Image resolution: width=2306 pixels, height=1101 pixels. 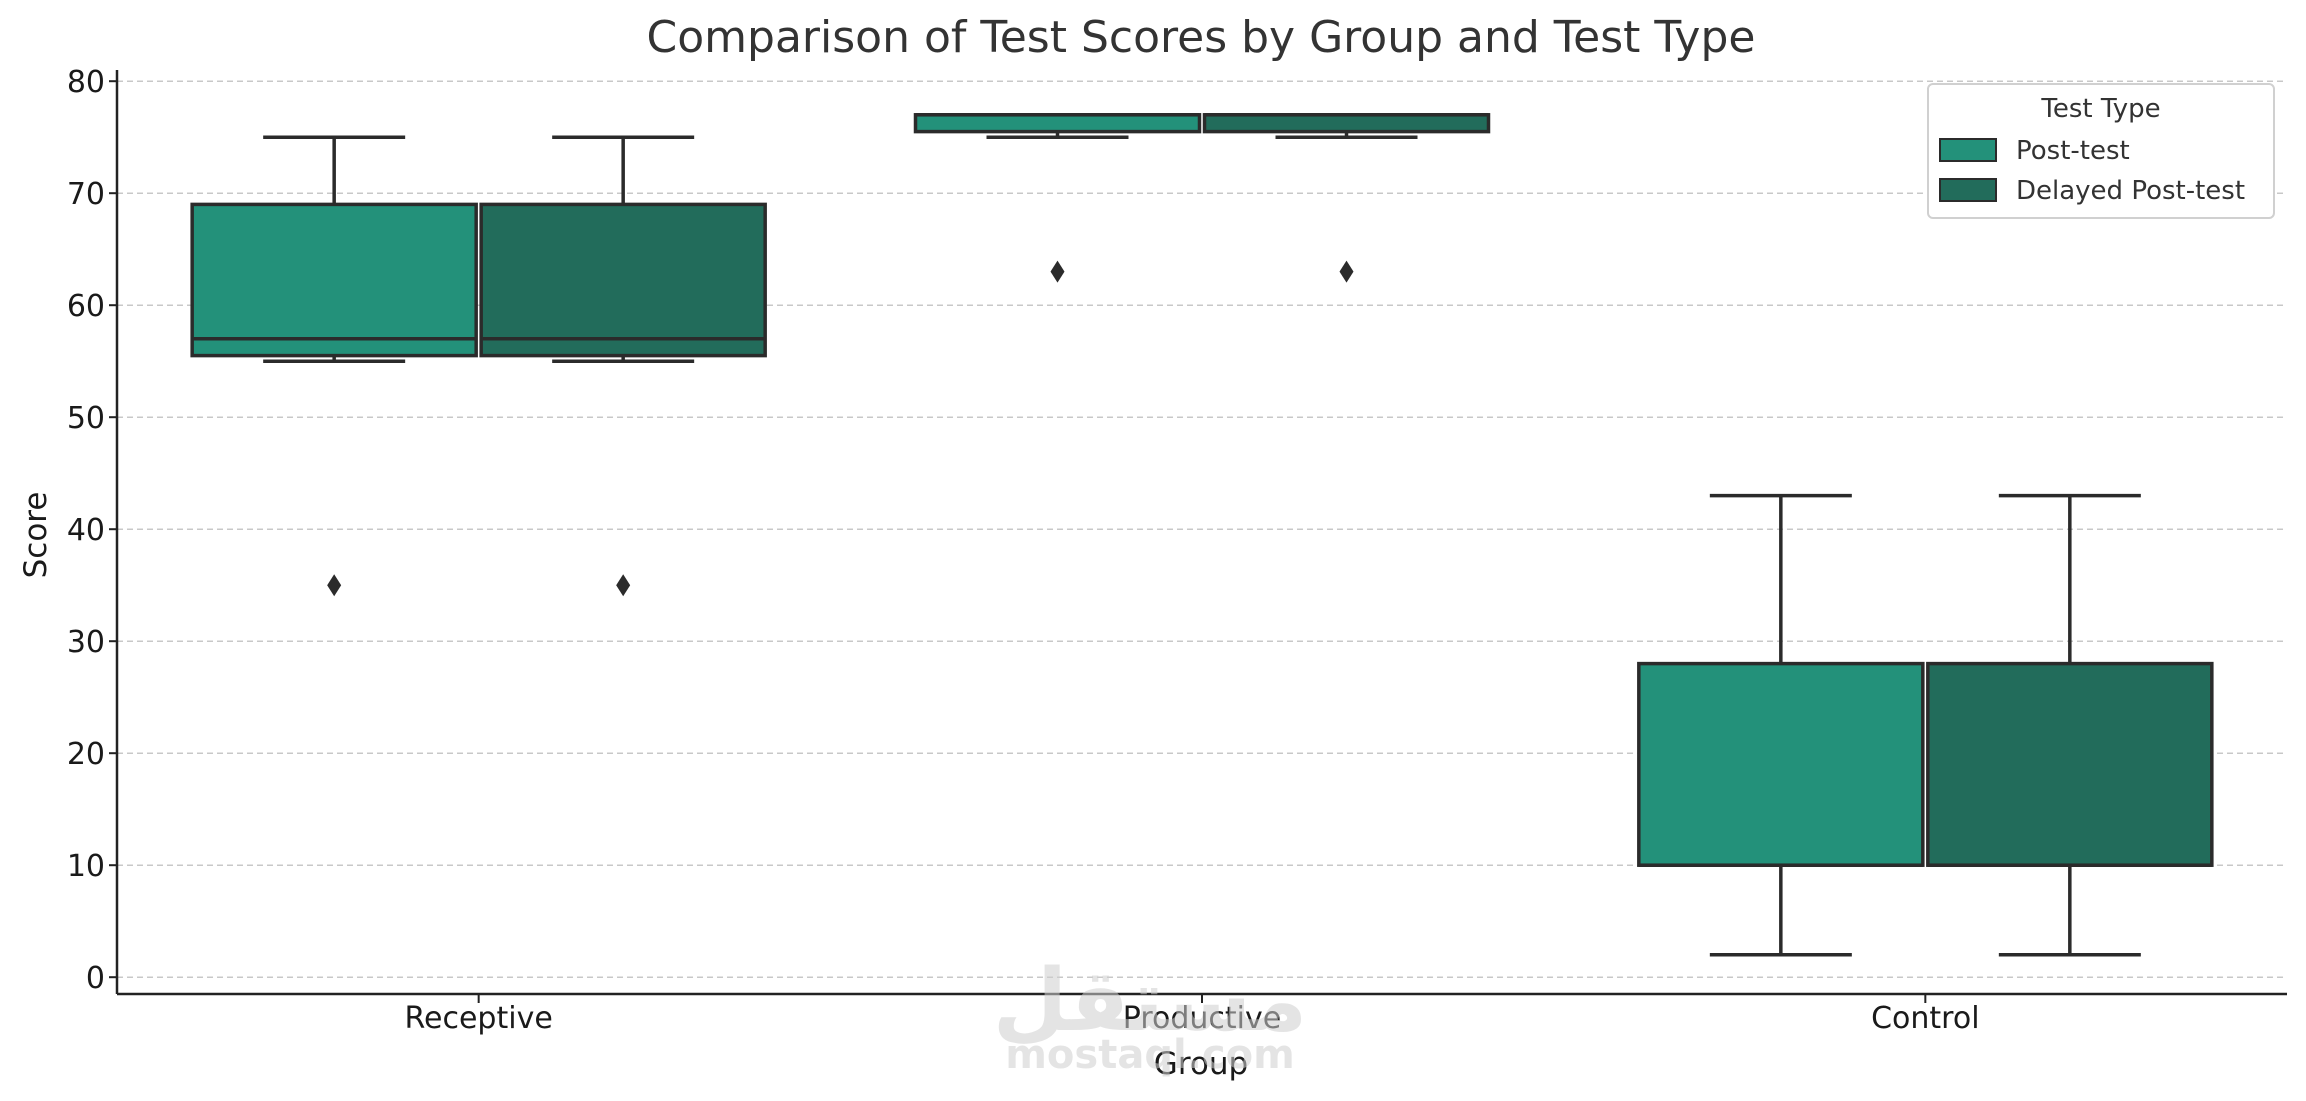 I want to click on y-tick-label: 40, so click(x=86, y=530).